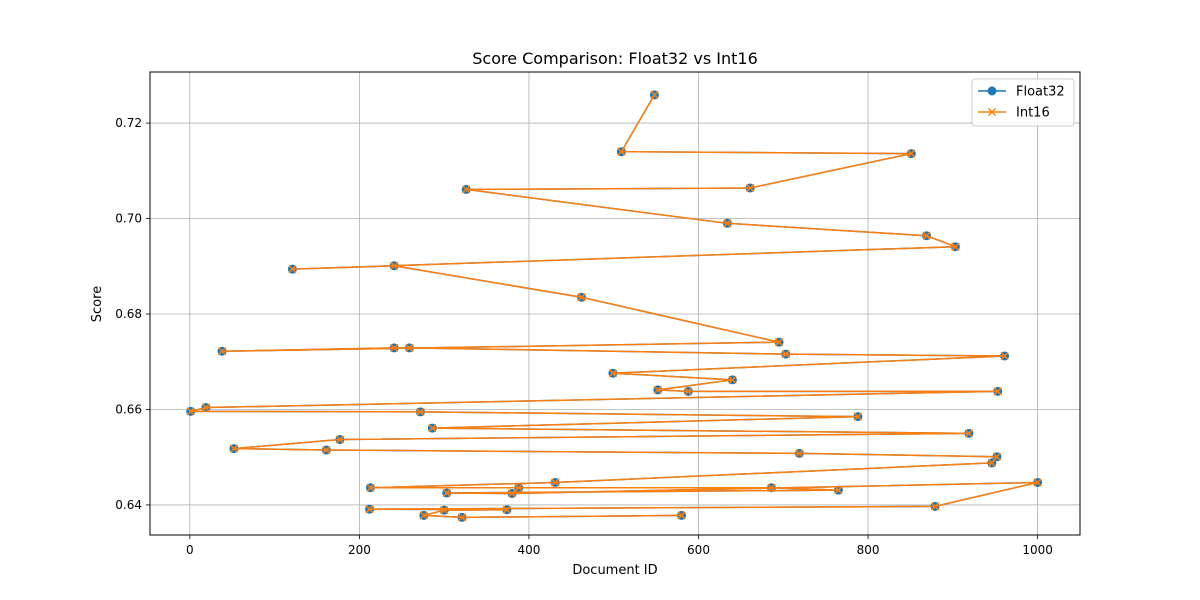  I want to click on x-tick-label: 1000, so click(1037, 550).